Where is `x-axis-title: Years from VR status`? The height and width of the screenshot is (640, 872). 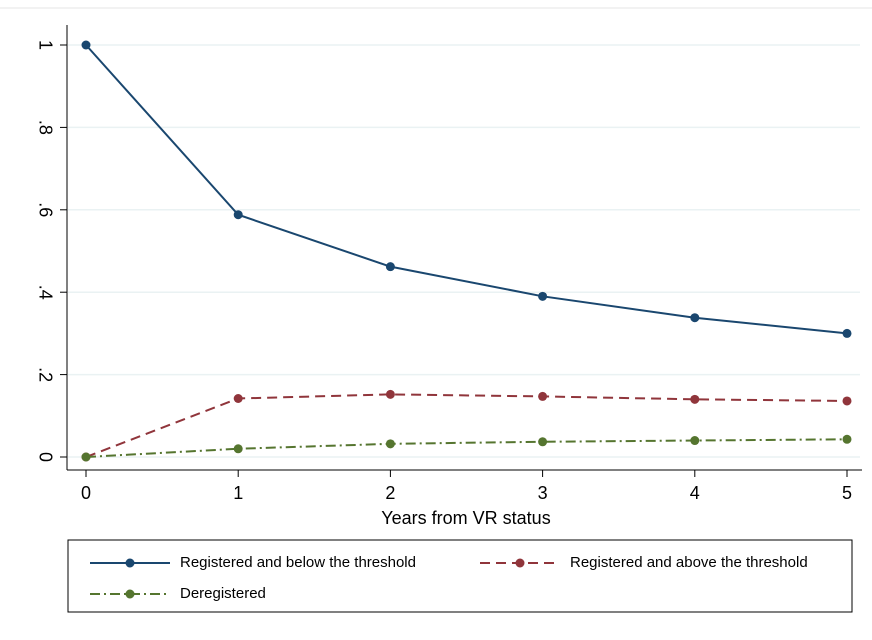
x-axis-title: Years from VR status is located at coordinates (465, 518).